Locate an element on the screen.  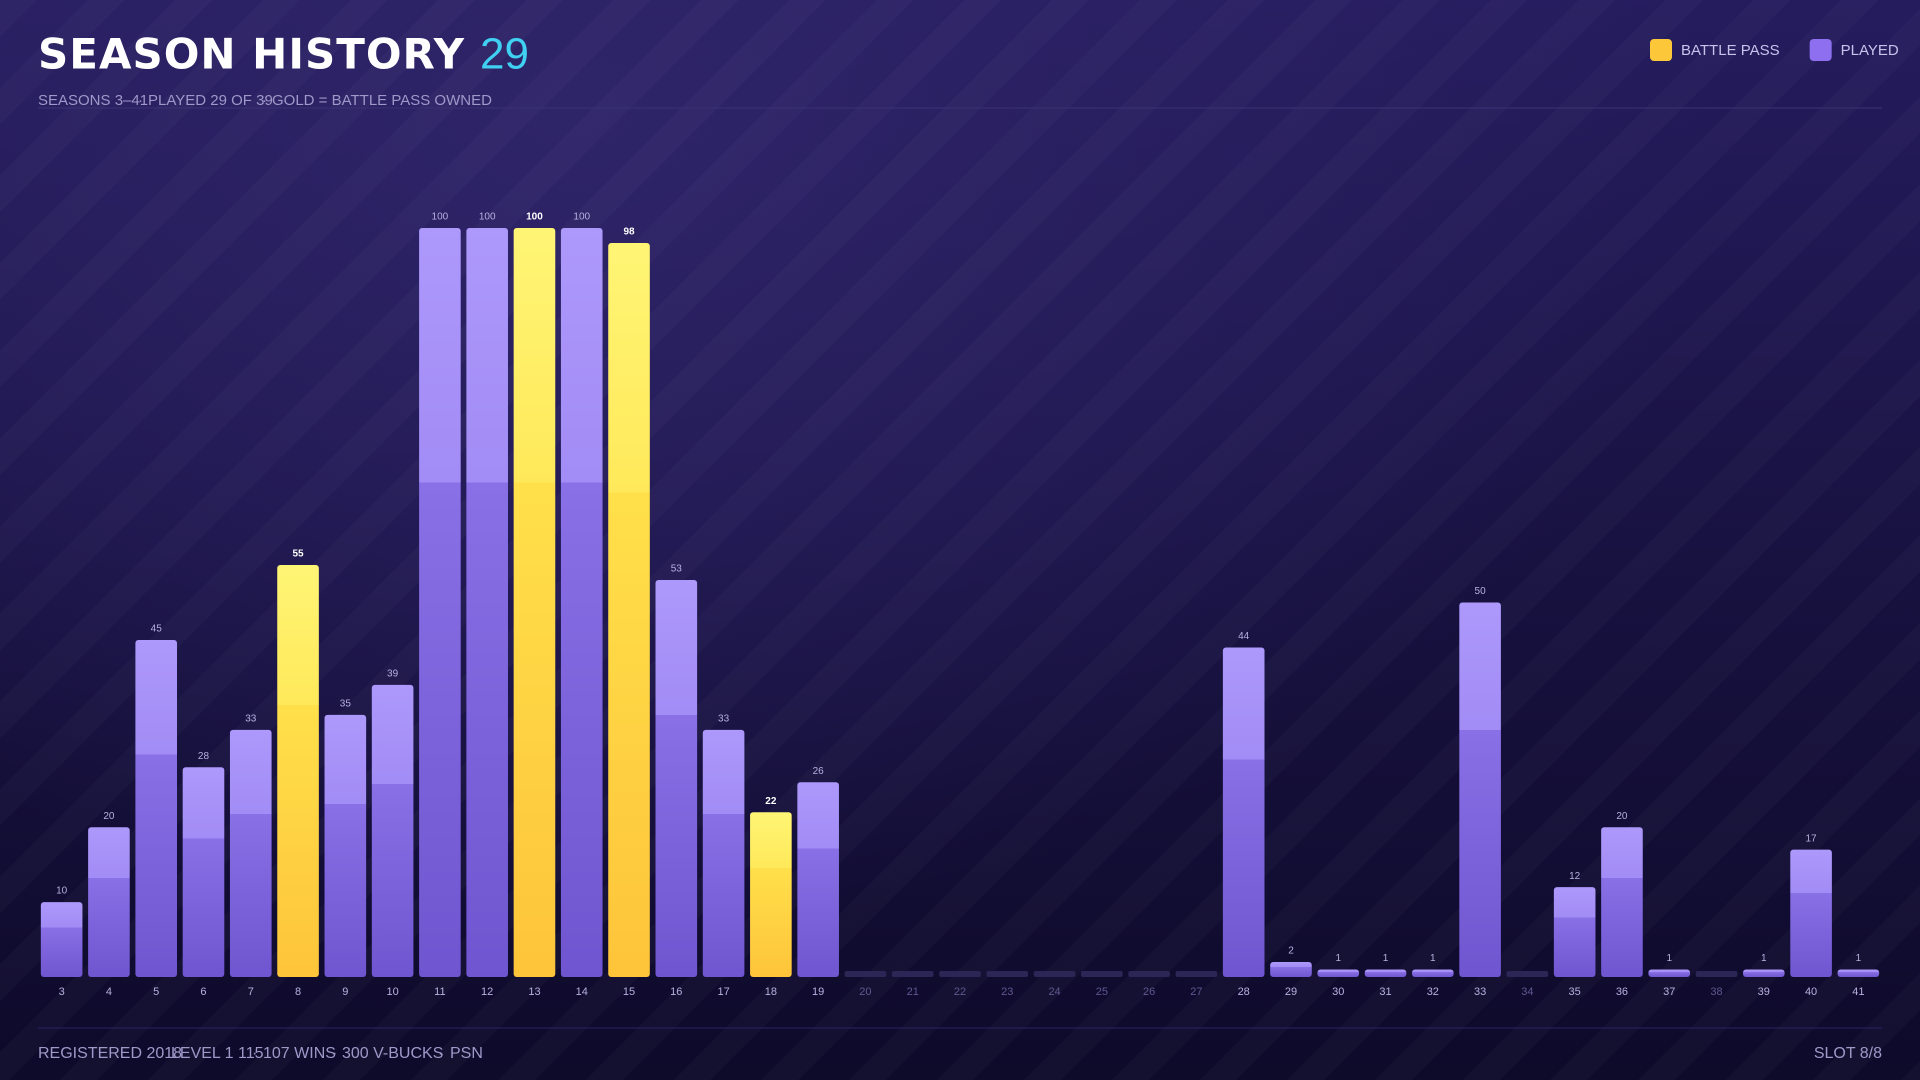
x-tick-label: 23 is located at coordinates (1007, 992).